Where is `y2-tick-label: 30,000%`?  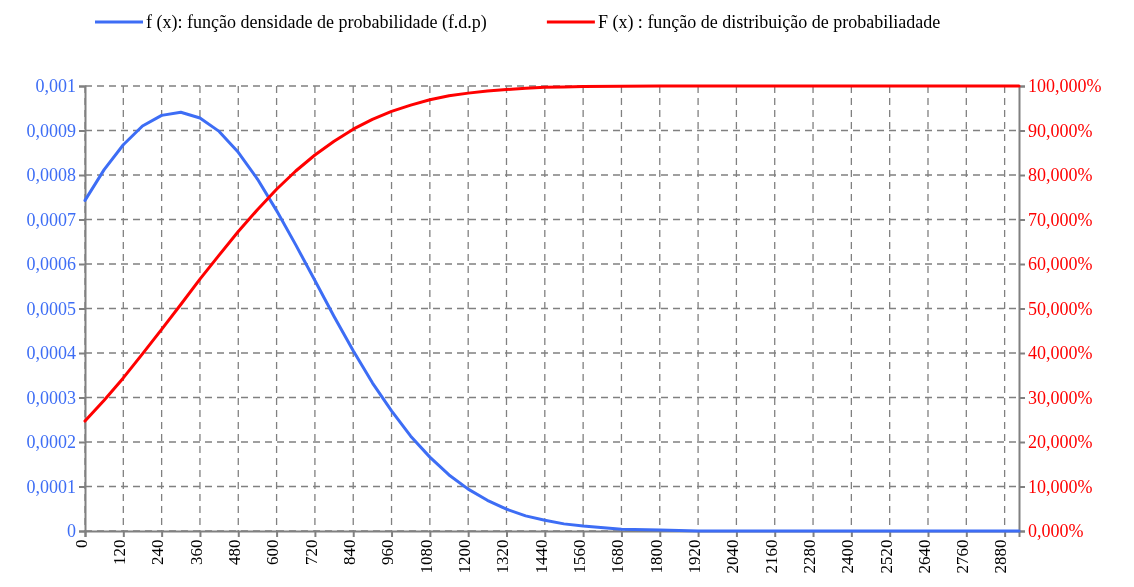 y2-tick-label: 30,000% is located at coordinates (1060, 397).